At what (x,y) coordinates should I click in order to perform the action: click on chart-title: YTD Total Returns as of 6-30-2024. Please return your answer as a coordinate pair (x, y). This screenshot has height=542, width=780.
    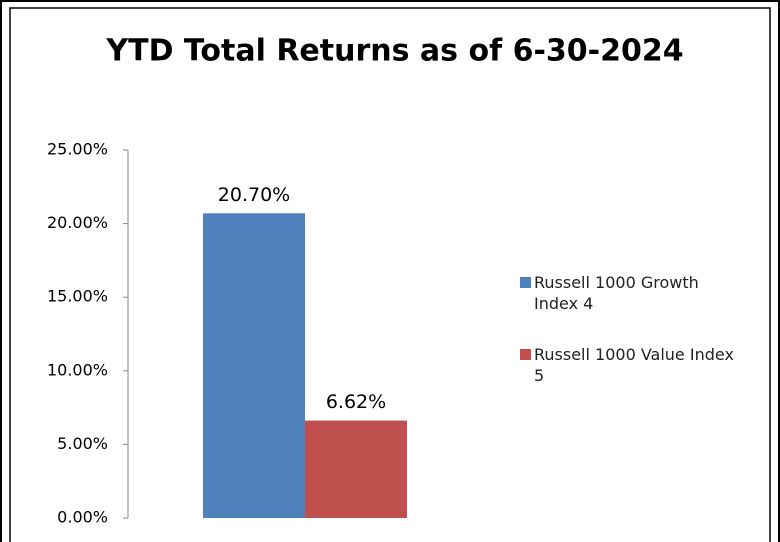
    Looking at the image, I should click on (394, 51).